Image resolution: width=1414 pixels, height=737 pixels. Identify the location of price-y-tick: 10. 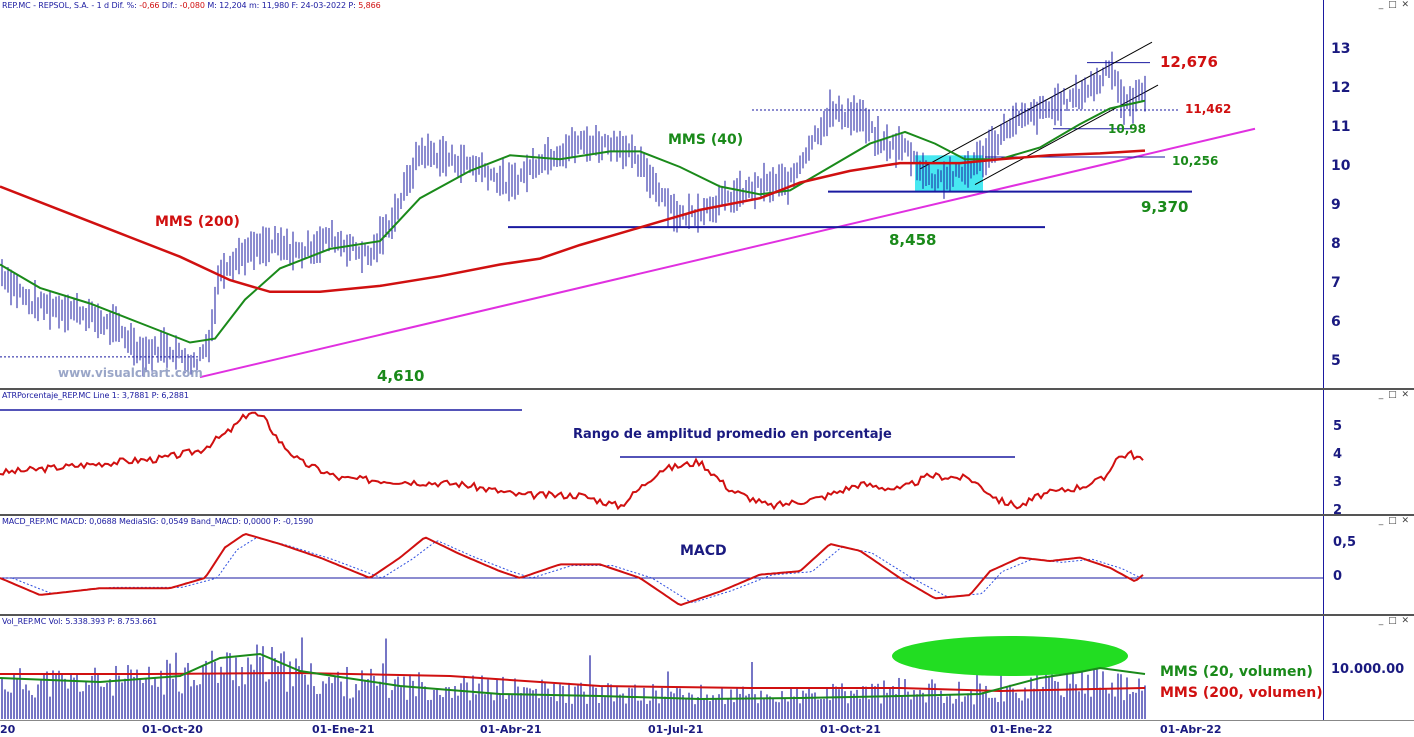
(1341, 166).